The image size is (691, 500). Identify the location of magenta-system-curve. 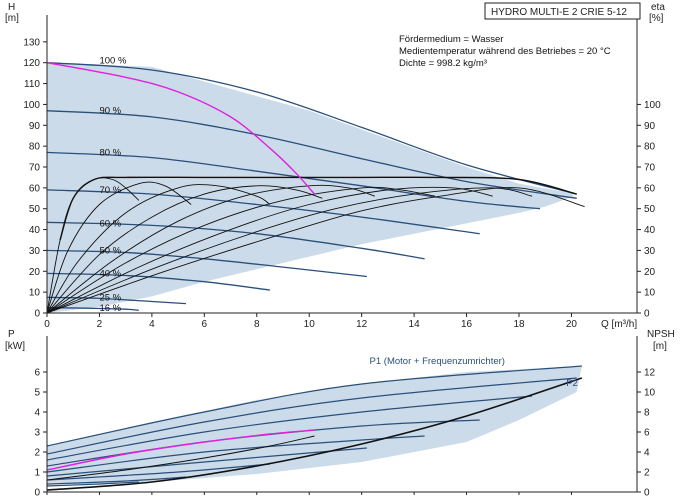
(181, 128).